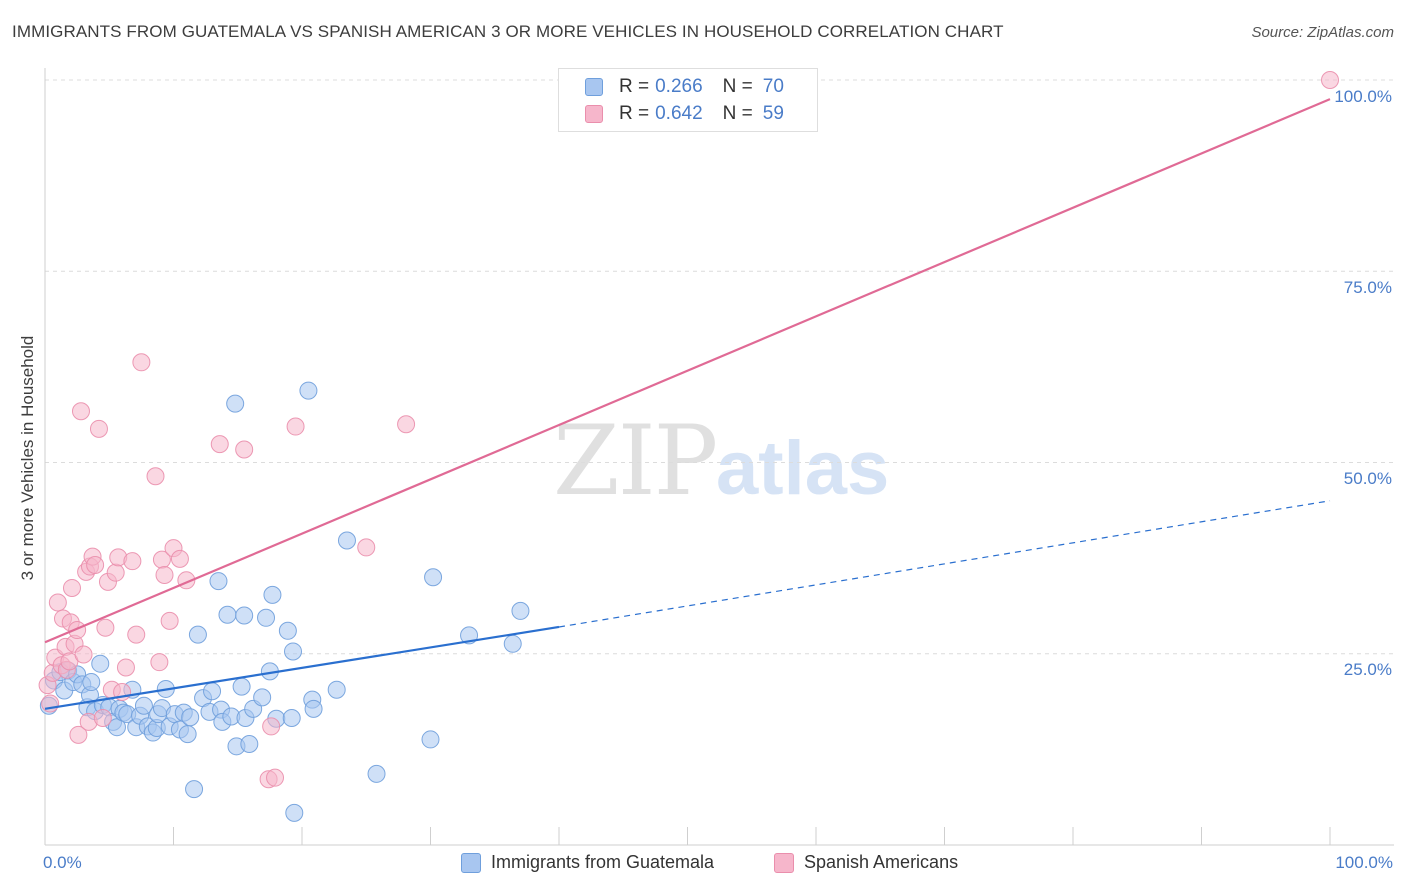 This screenshot has height=892, width=1406. I want to click on x-tick-label-0: 0.0%, so click(62, 862).